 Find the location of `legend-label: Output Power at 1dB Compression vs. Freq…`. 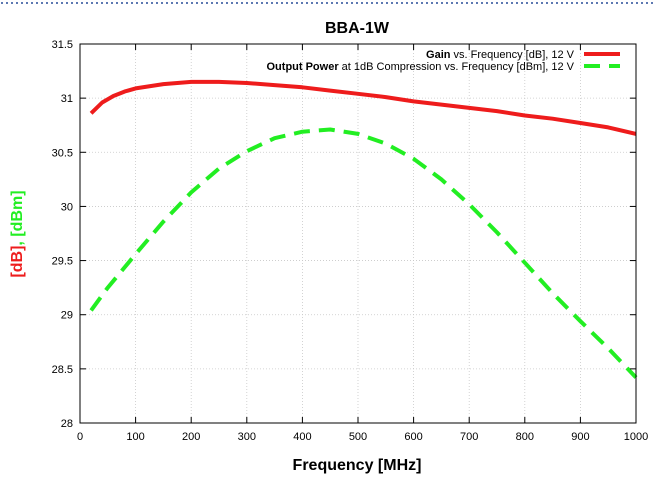

legend-label: Output Power at 1dB Compression vs. Freq… is located at coordinates (421, 67).